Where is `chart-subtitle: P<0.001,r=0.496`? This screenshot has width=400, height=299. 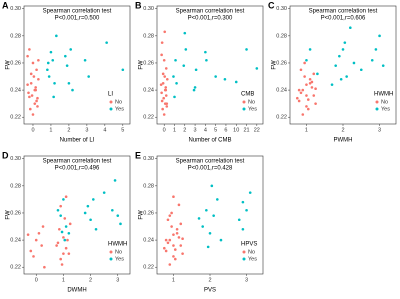
chart-subtitle: P<0.001,r=0.496 is located at coordinates (77, 169).